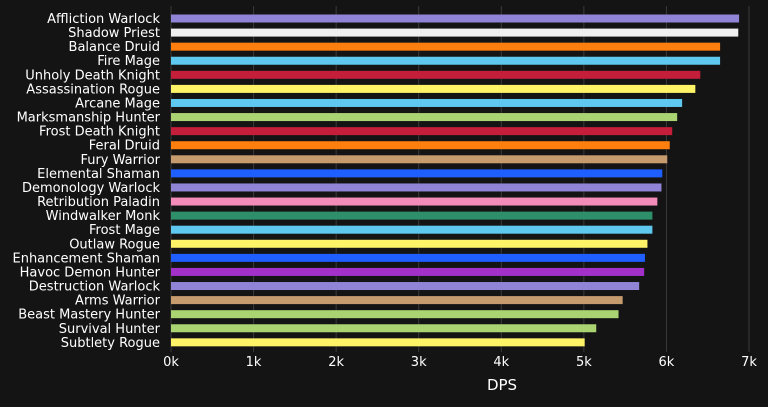  I want to click on category-label: Survival Hunter, so click(110, 329).